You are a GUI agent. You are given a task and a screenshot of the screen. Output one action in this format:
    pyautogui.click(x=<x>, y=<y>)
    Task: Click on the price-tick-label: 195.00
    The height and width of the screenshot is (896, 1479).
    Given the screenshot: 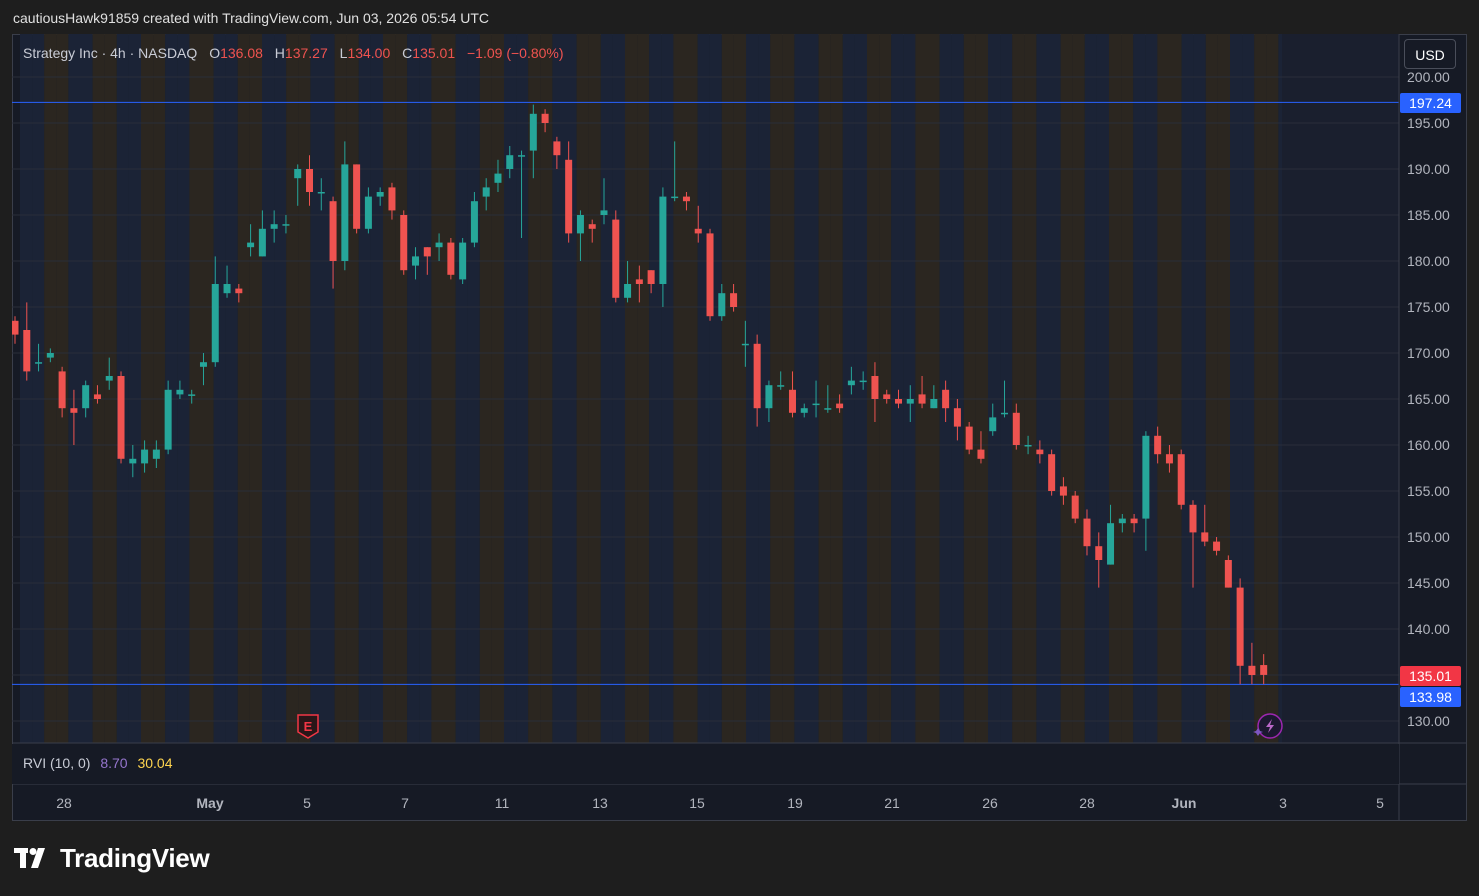 What is the action you would take?
    pyautogui.click(x=1428, y=123)
    